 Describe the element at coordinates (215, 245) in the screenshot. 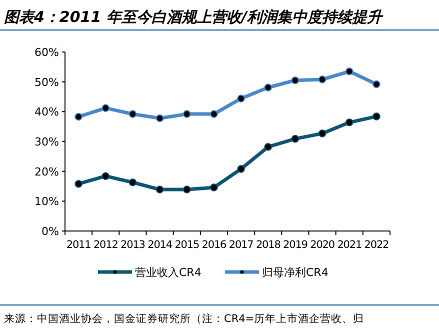

I see `x-tick-label: 2016` at that location.